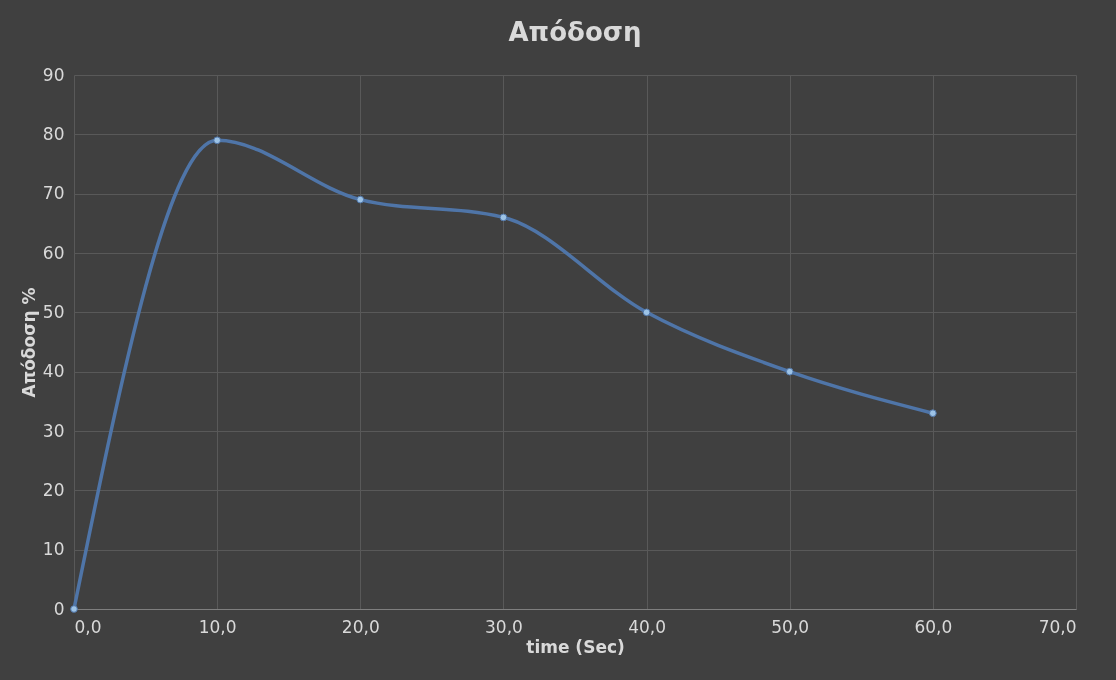 The height and width of the screenshot is (680, 1116). What do you see at coordinates (1057, 626) in the screenshot?
I see `x-tick-label: 70,0` at bounding box center [1057, 626].